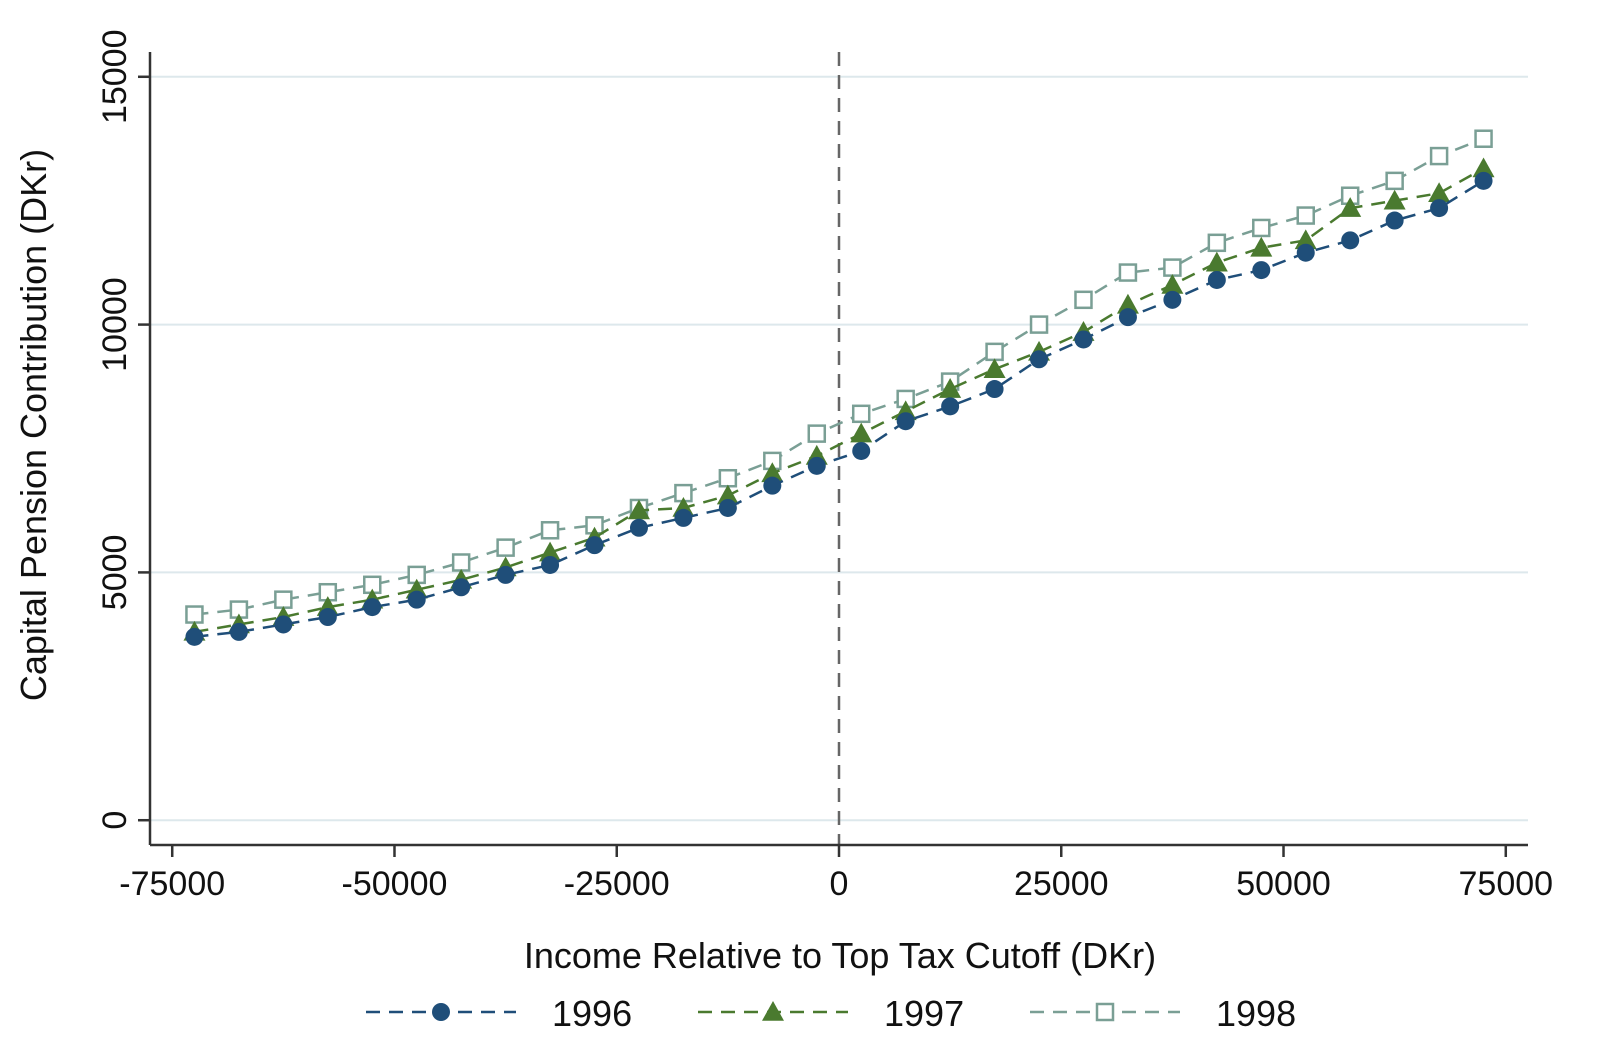  Describe the element at coordinates (1061, 884) in the screenshot. I see `x-tick-label: 25000` at that location.